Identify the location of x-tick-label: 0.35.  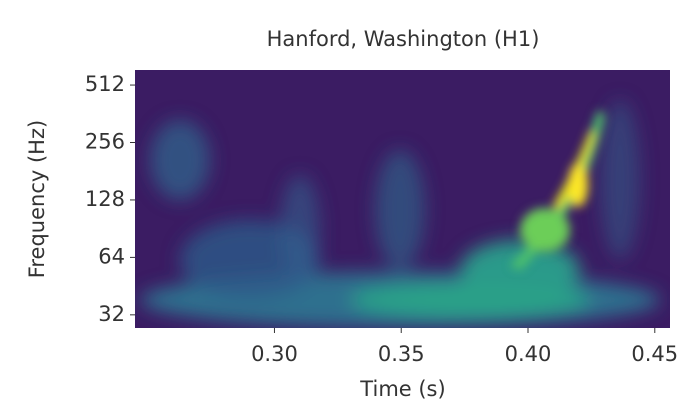
(401, 354).